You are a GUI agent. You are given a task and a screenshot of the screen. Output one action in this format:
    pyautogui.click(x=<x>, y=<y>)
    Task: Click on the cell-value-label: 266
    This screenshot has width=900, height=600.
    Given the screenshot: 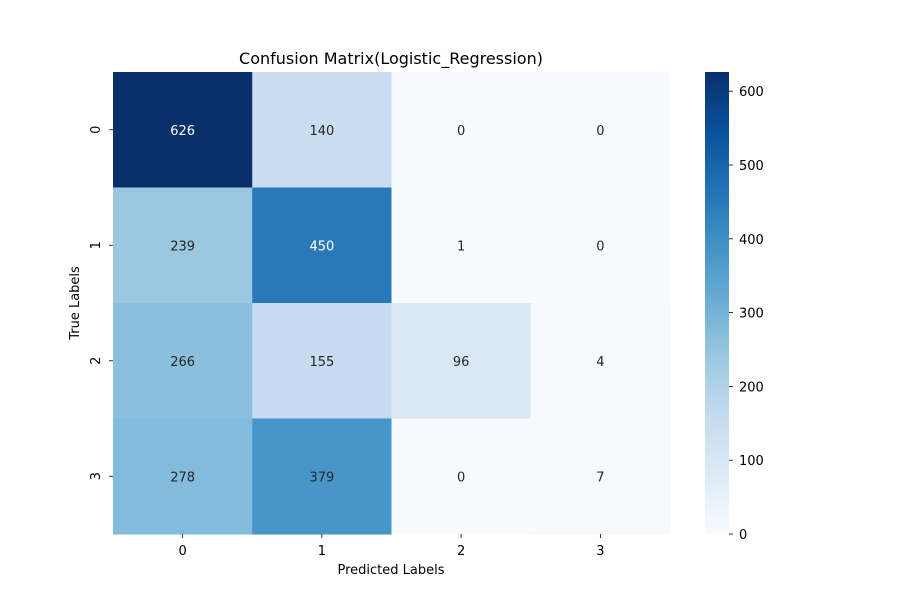 What is the action you would take?
    pyautogui.click(x=182, y=362)
    